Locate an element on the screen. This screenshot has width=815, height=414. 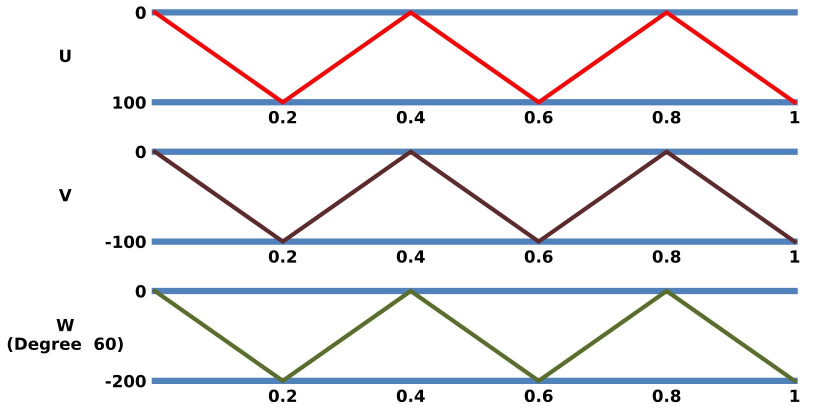
y-tick-label: -200 is located at coordinates (126, 381).